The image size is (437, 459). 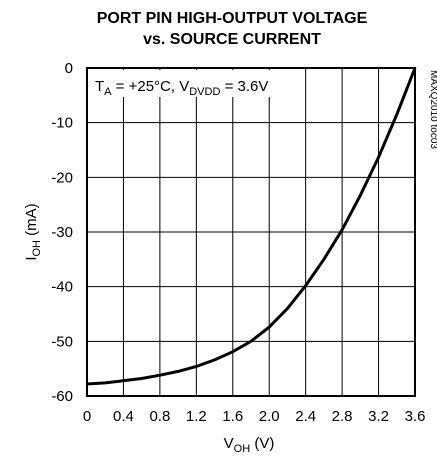 What do you see at coordinates (232, 39) in the screenshot?
I see `chart-subtitle: vs. SOURCE CURRENT` at bounding box center [232, 39].